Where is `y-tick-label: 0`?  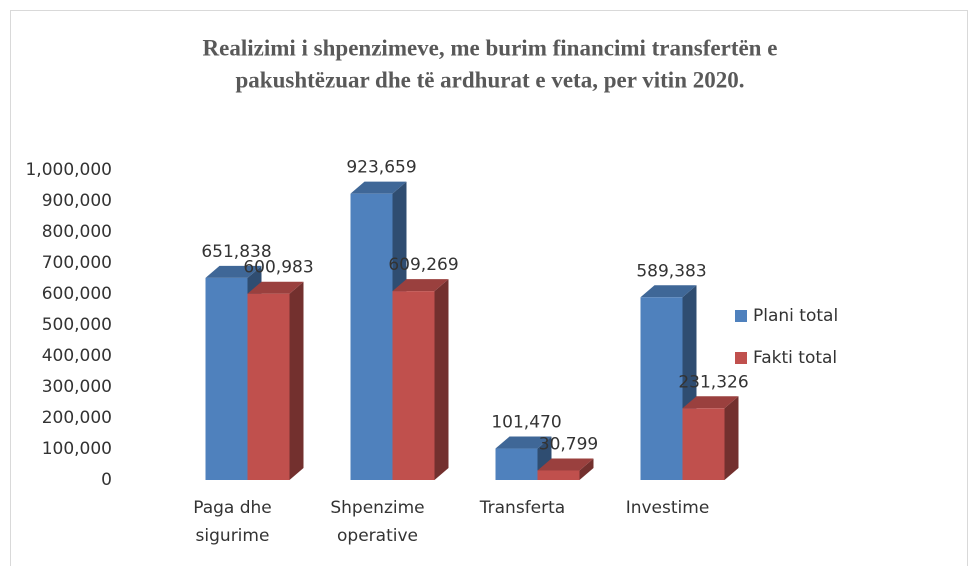 y-tick-label: 0 is located at coordinates (106, 480).